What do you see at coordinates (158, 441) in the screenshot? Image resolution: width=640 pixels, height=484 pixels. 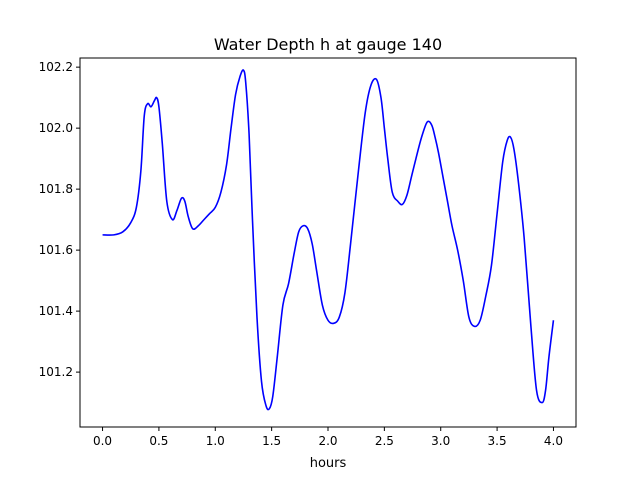 I see `x-tick-label: 0.5` at bounding box center [158, 441].